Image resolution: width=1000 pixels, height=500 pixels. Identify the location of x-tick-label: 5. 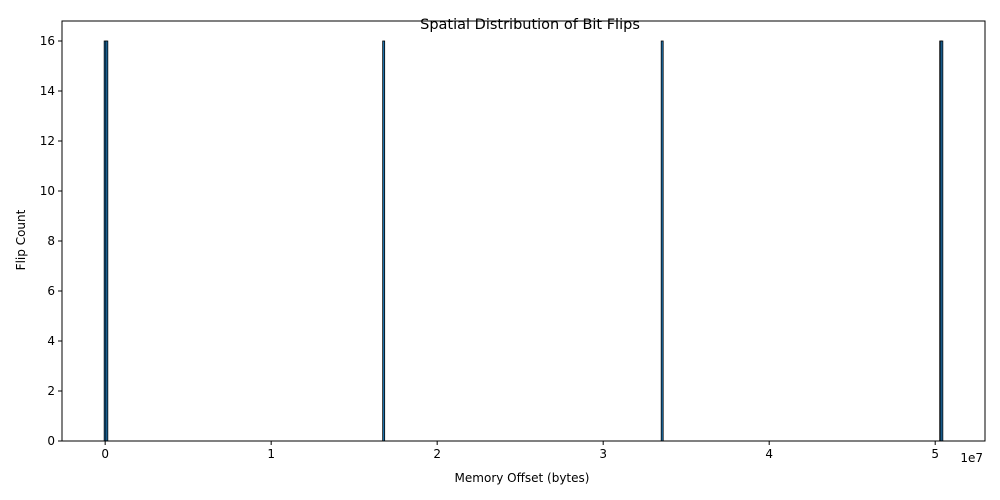
(935, 454).